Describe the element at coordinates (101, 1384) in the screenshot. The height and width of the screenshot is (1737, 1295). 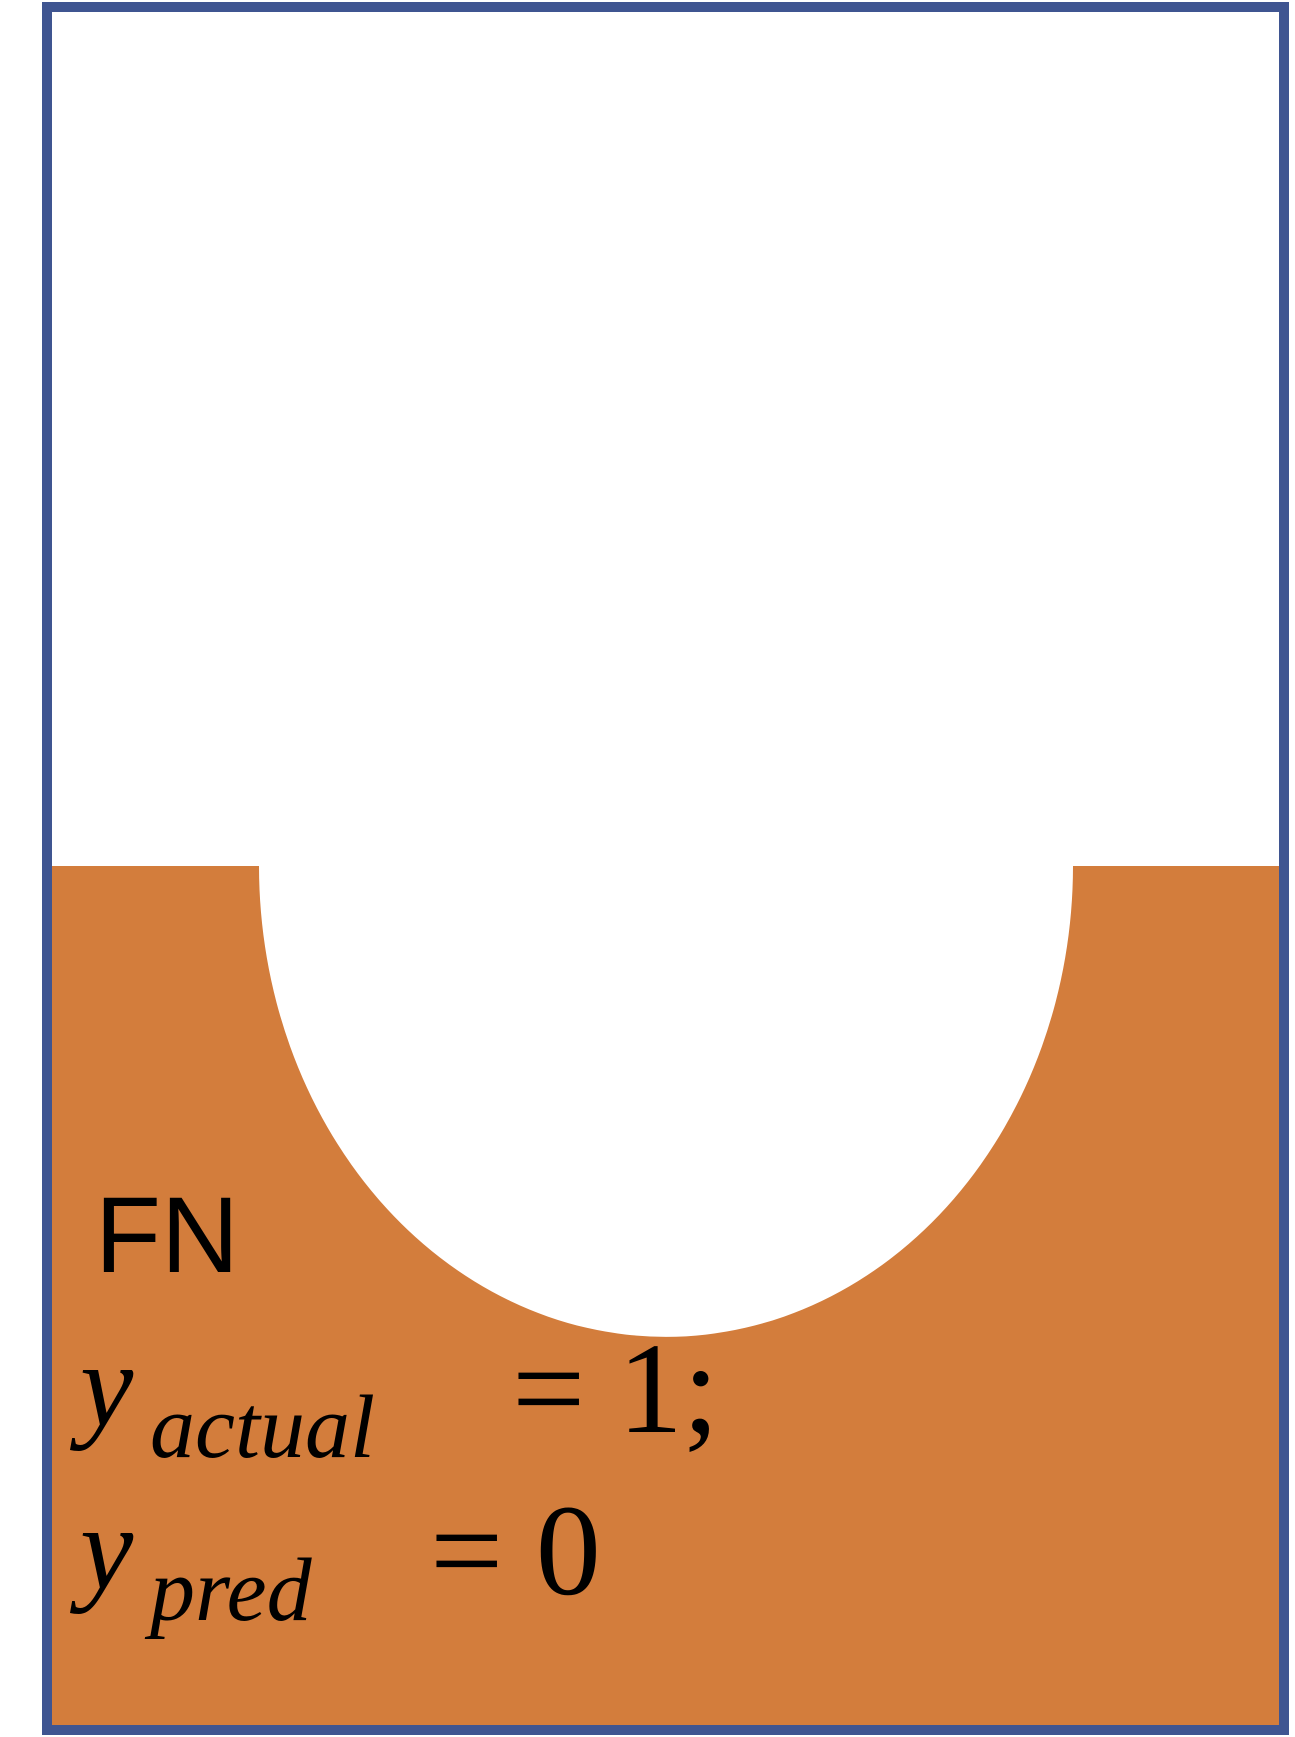
I see `eq1-variable: y` at that location.